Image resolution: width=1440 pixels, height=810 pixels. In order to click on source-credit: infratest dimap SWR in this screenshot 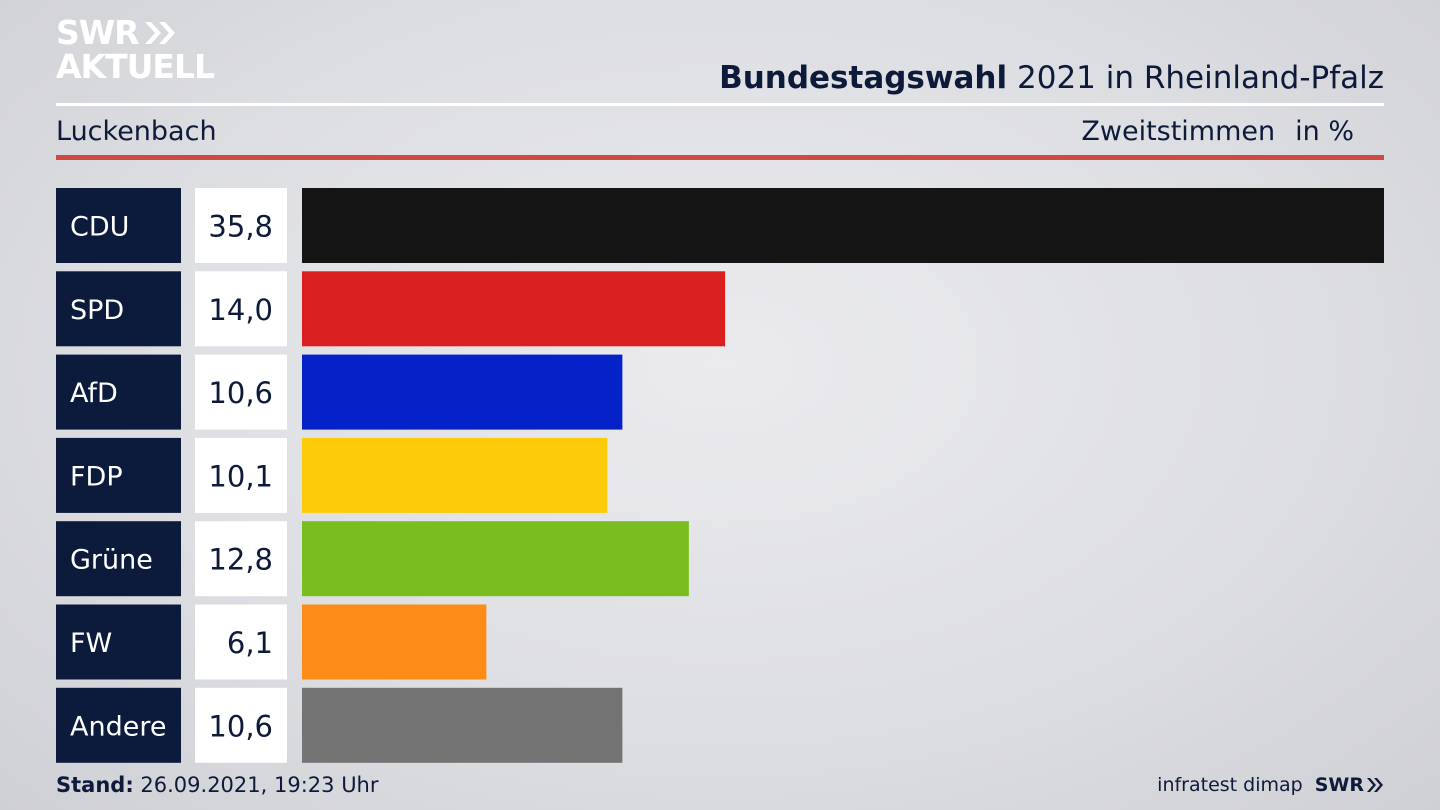, I will do `click(1270, 785)`.